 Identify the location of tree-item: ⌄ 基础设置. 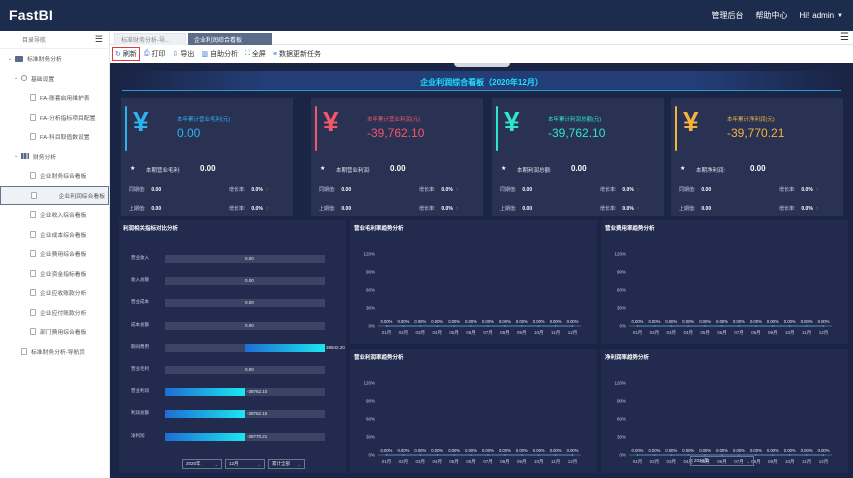
(54, 79).